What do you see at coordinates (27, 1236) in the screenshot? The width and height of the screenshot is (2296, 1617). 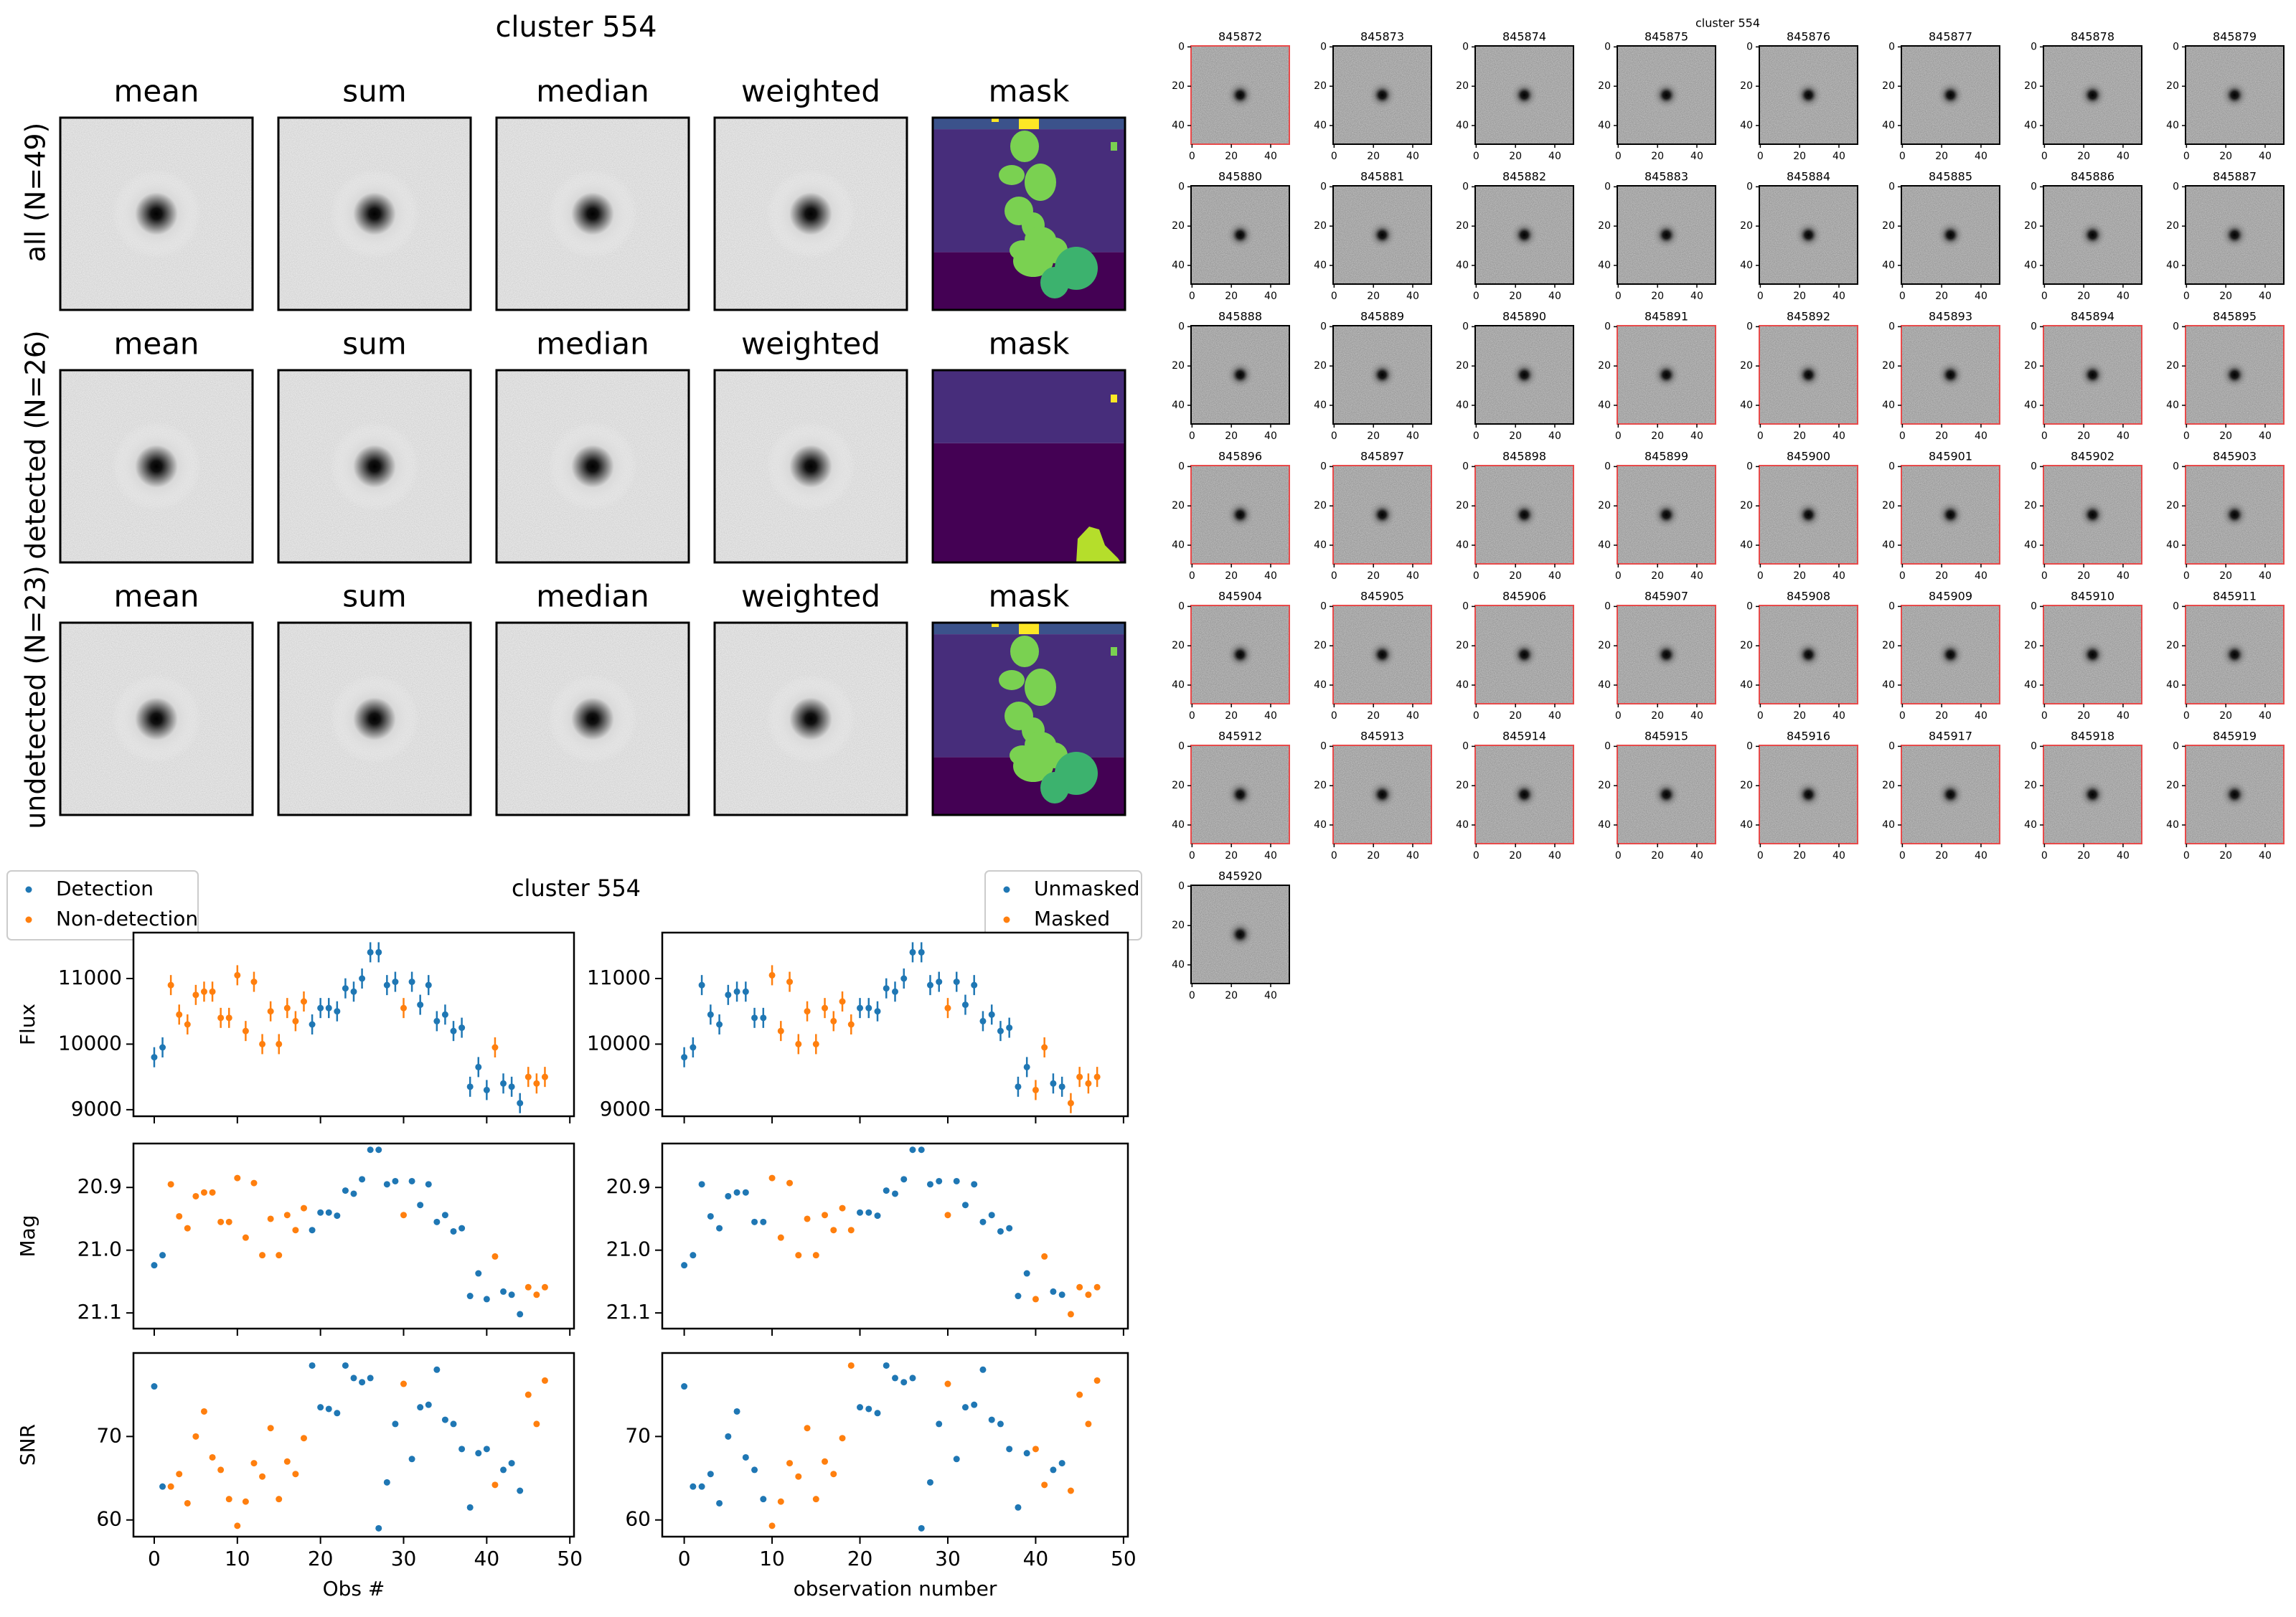 I see `y-axis-label: Mag` at bounding box center [27, 1236].